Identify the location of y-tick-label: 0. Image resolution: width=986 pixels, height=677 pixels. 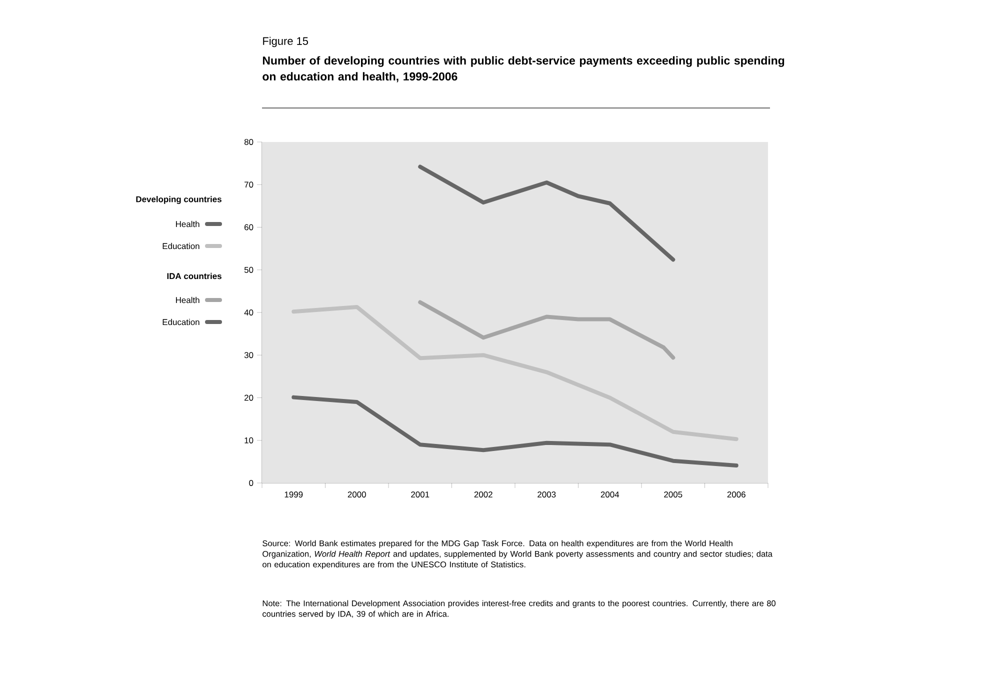
(251, 483).